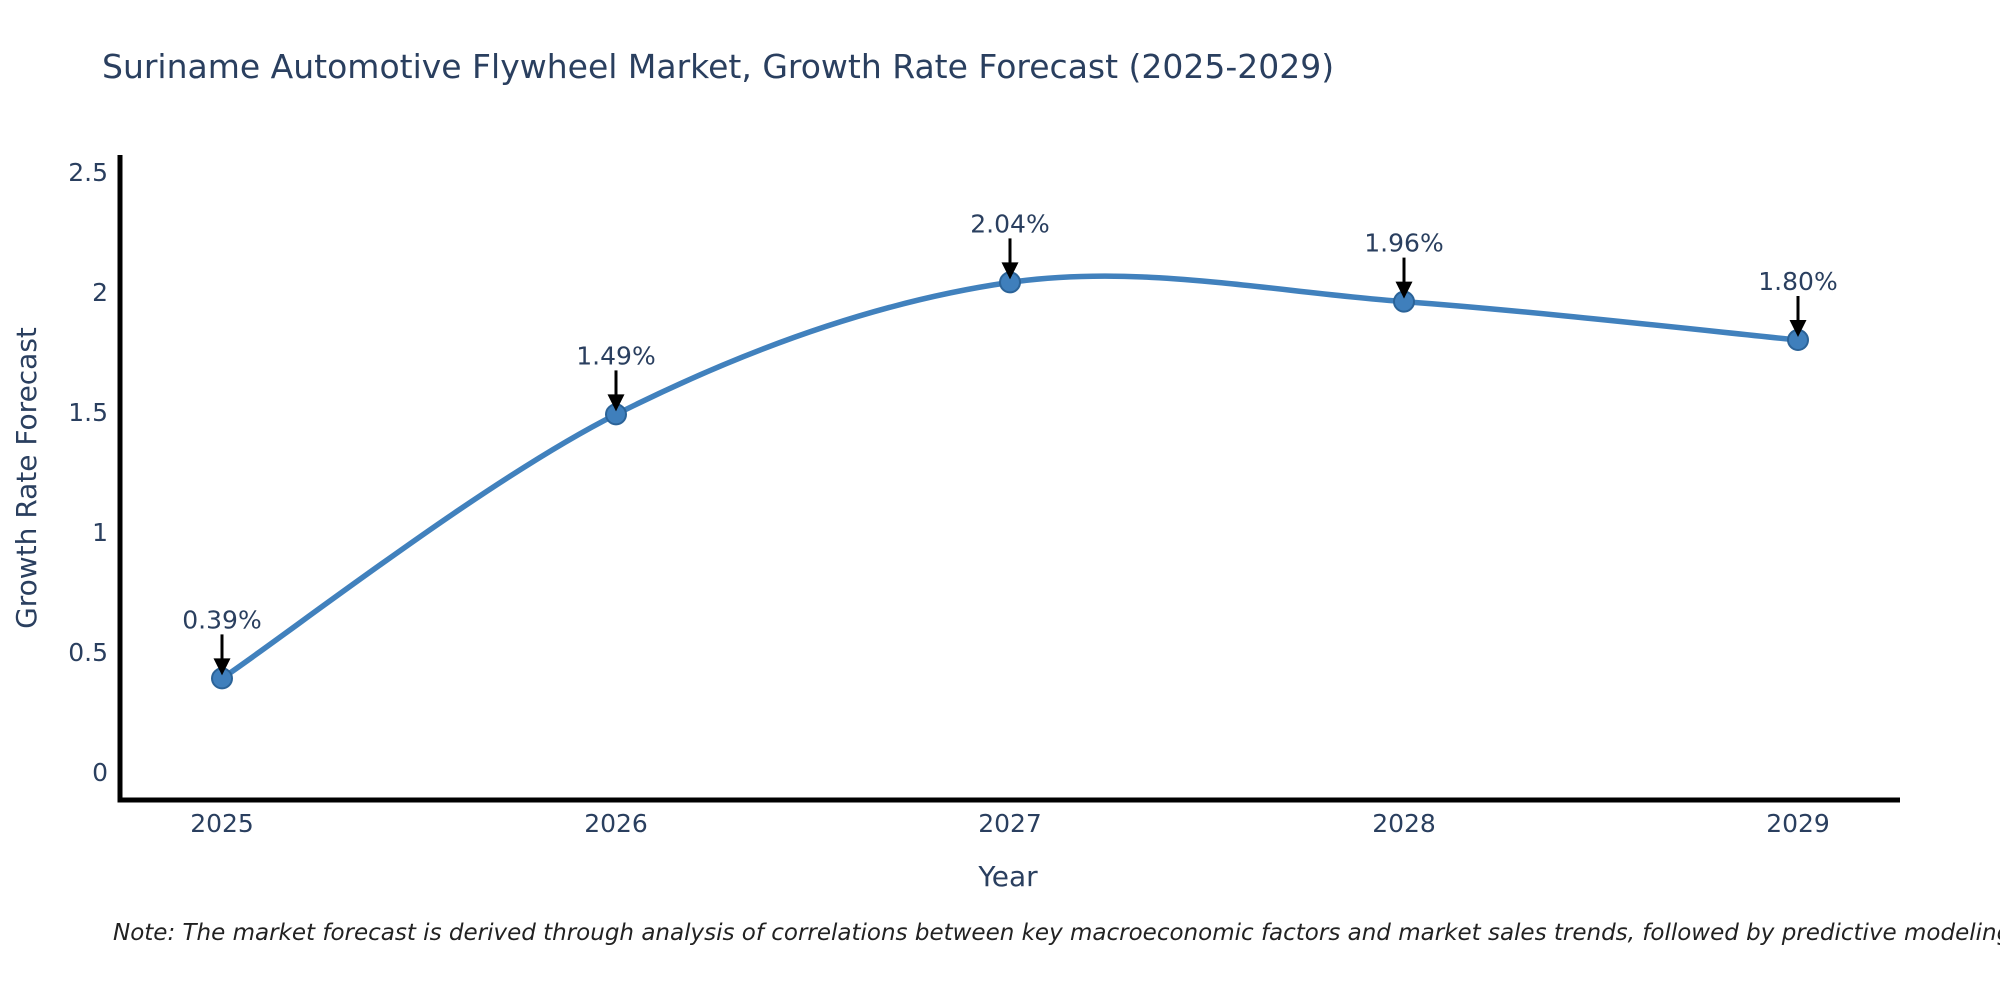  I want to click on x-tick-label: 2025, so click(222, 823).